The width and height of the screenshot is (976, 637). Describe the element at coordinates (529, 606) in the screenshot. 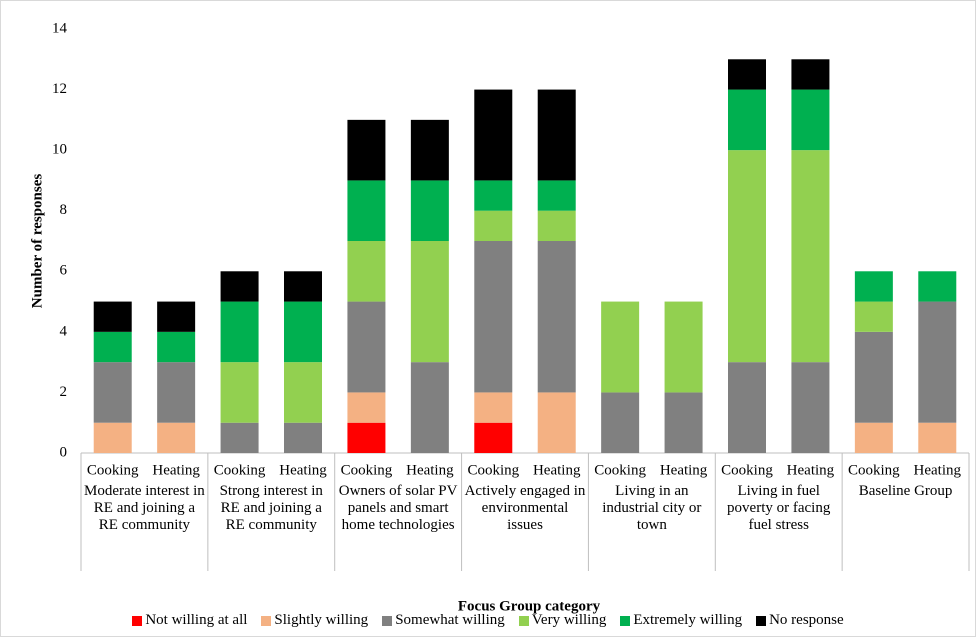

I see `x-axis-title: Focus Group category` at that location.